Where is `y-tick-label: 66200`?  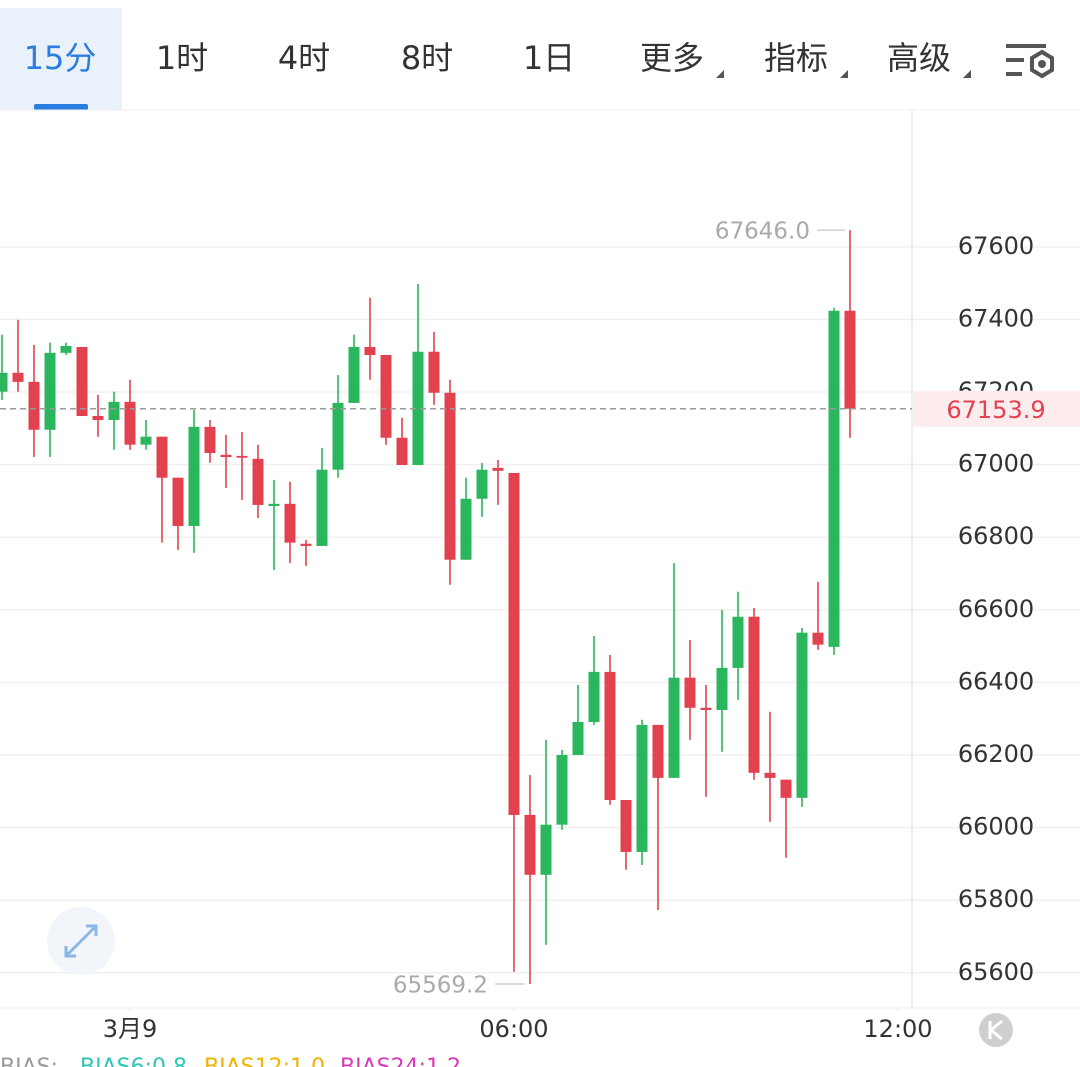 y-tick-label: 66200 is located at coordinates (996, 754).